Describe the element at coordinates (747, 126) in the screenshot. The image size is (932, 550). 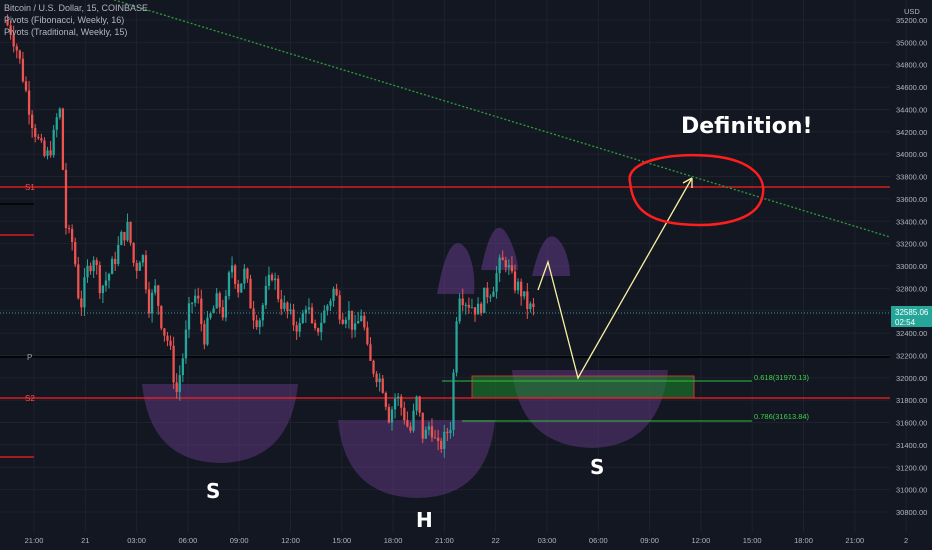
I see `definition-text: Definition!` at that location.